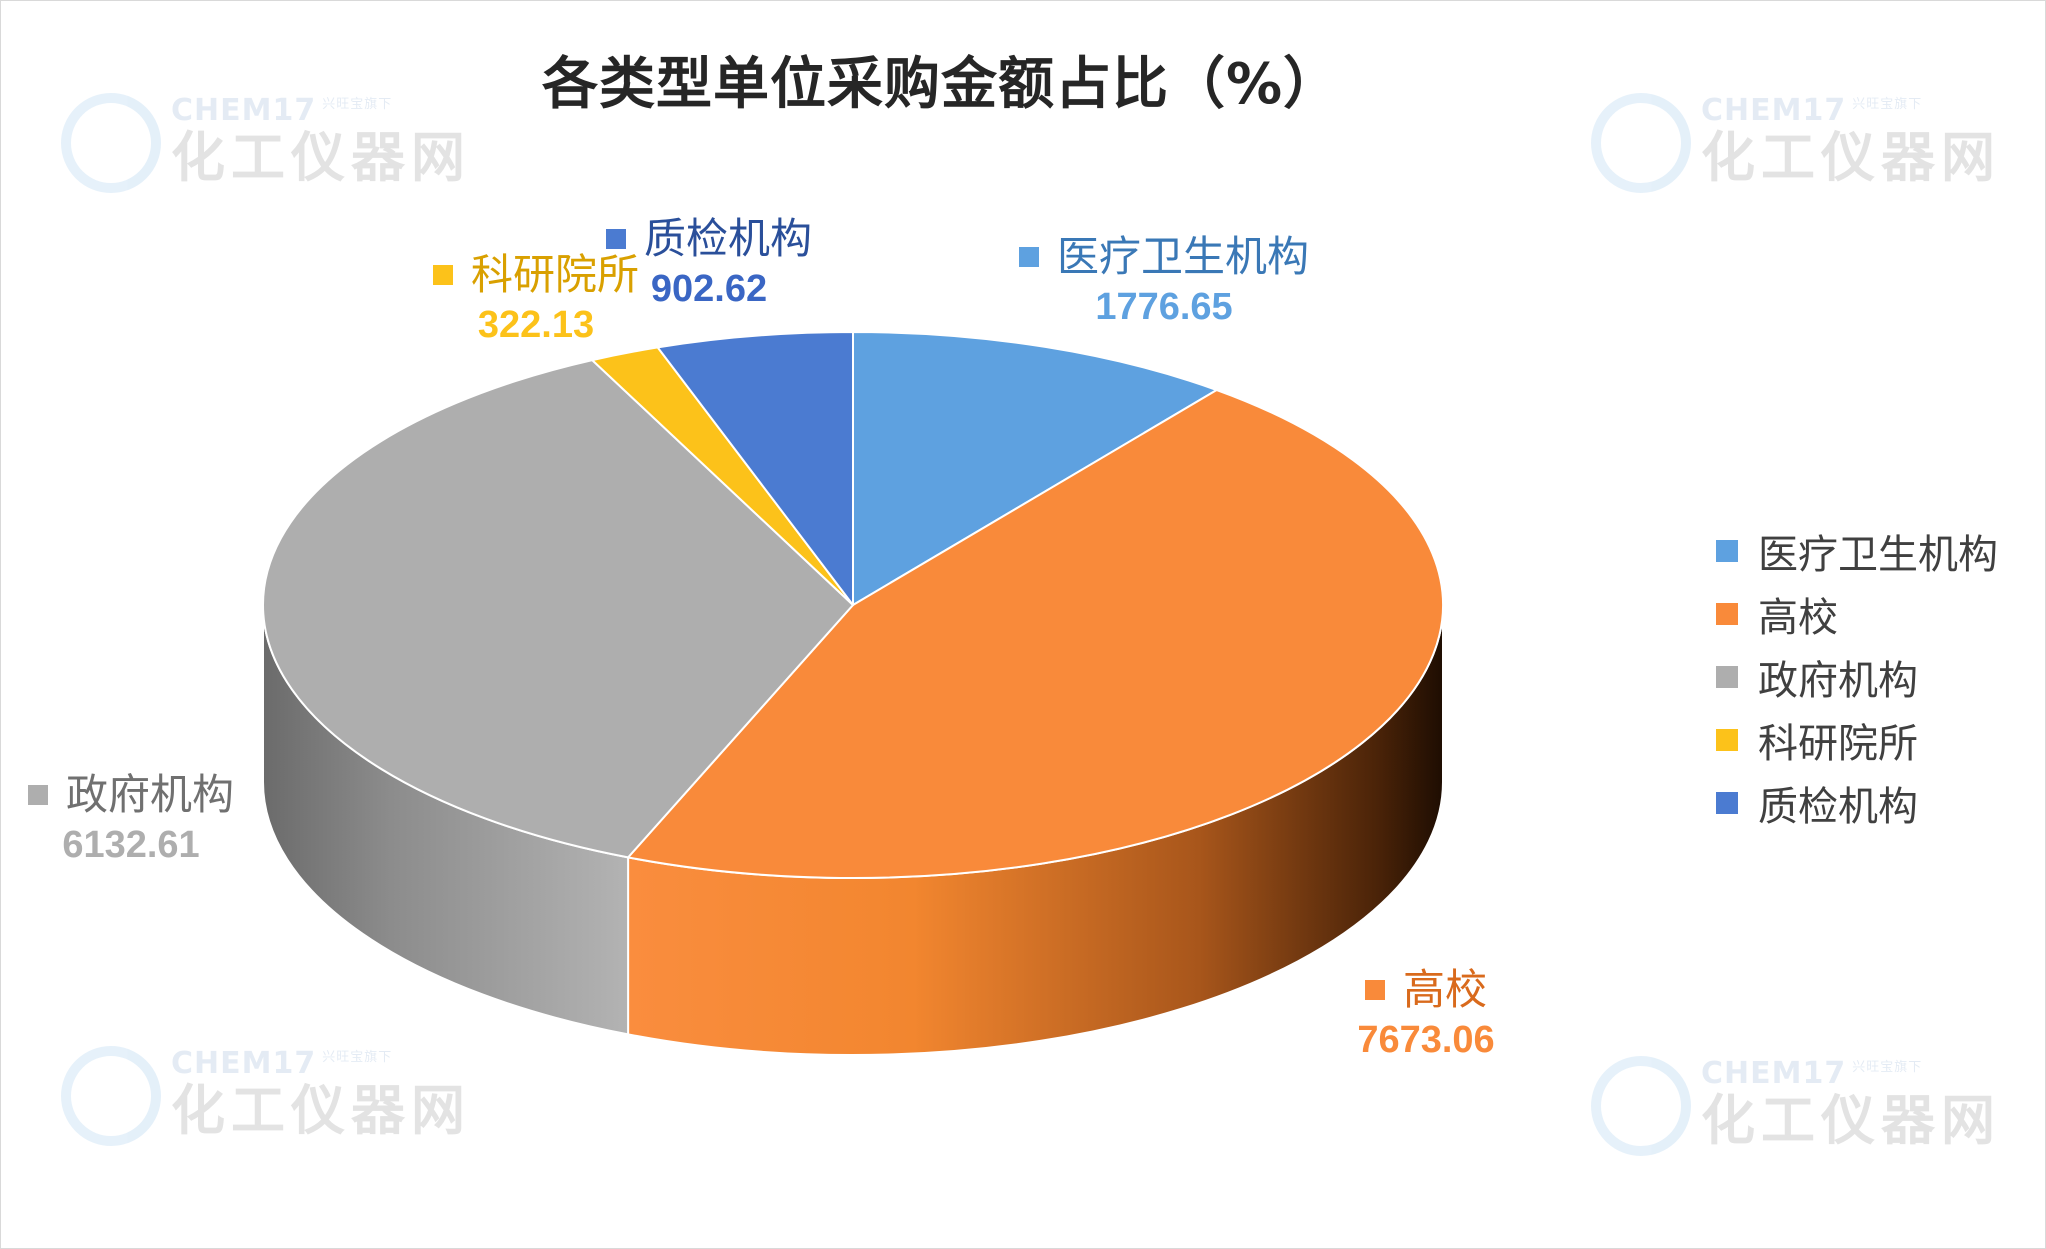 The image size is (2046, 1249). What do you see at coordinates (554, 274) in the screenshot?
I see `data-label-category: 科研院所` at bounding box center [554, 274].